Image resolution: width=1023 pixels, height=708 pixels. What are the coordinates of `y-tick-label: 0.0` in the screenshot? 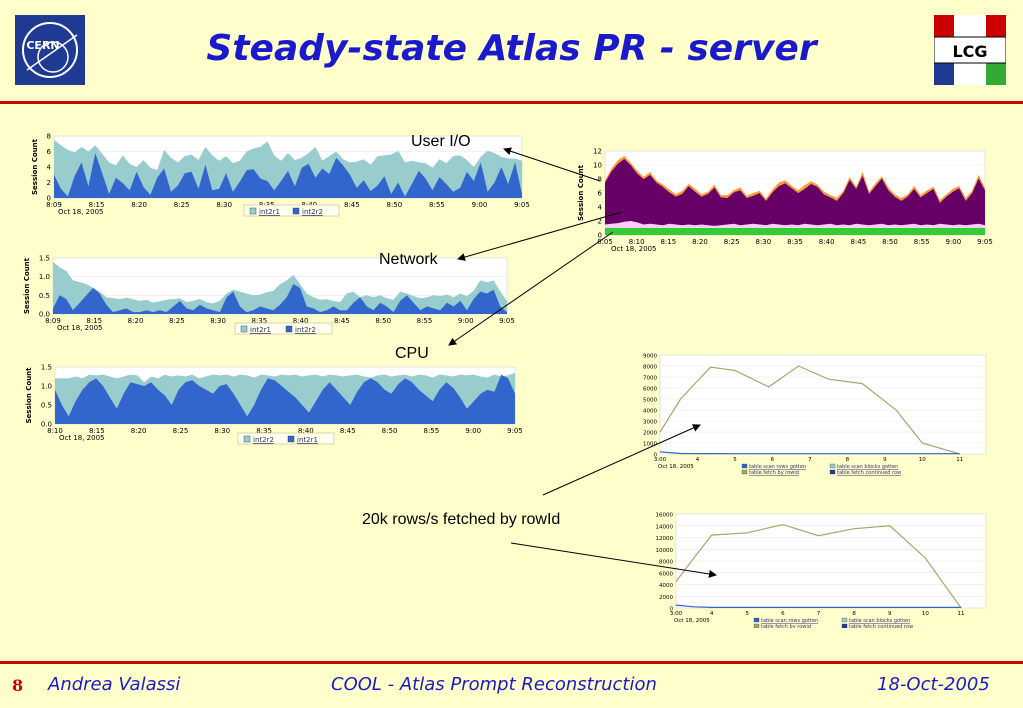 It's located at (44, 315).